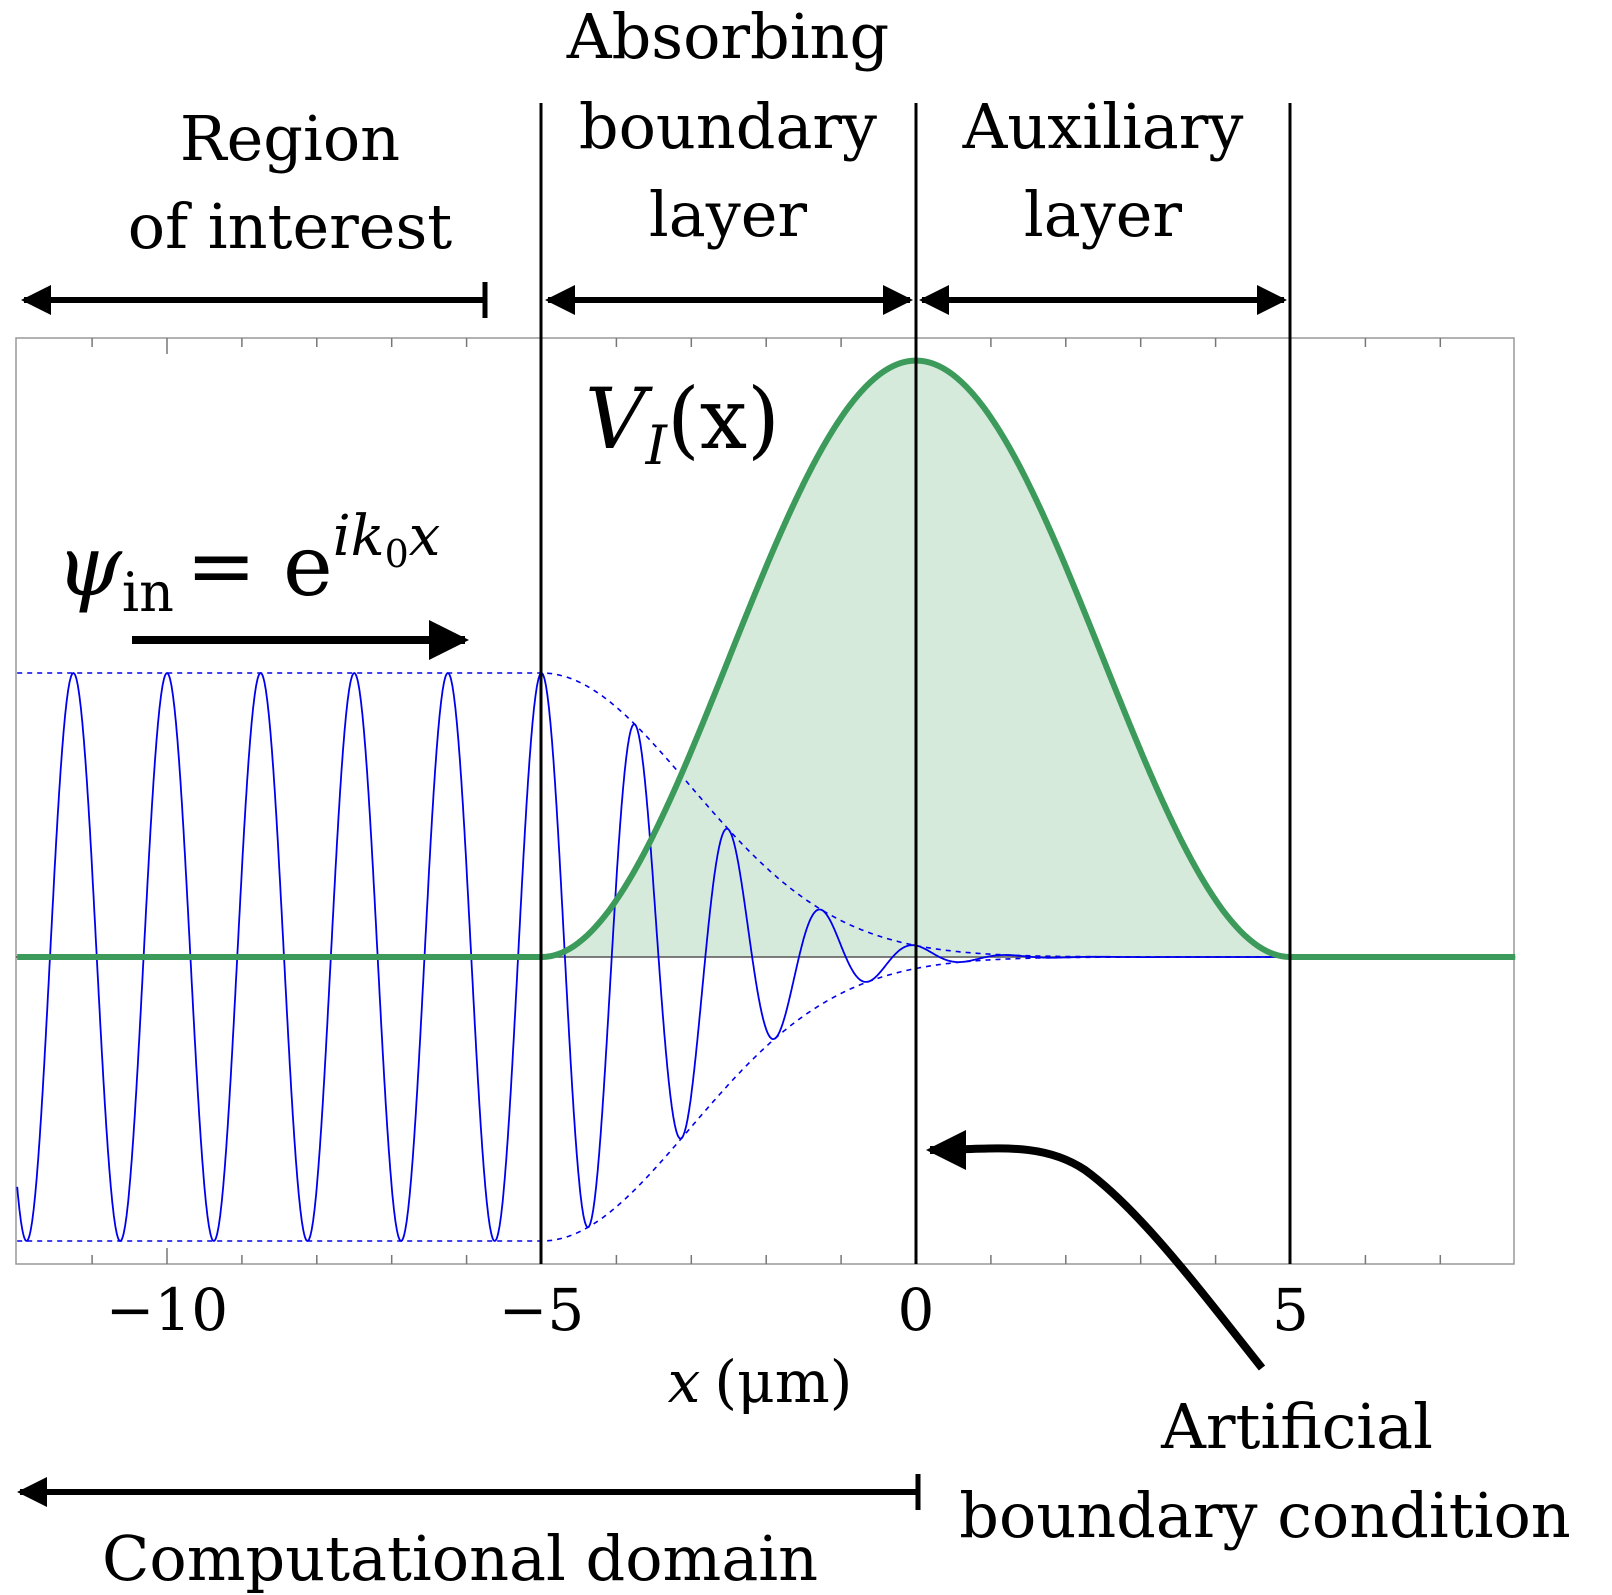 The height and width of the screenshot is (1595, 1612). Describe the element at coordinates (167, 1310) in the screenshot. I see `x-tick-label: −10` at that location.